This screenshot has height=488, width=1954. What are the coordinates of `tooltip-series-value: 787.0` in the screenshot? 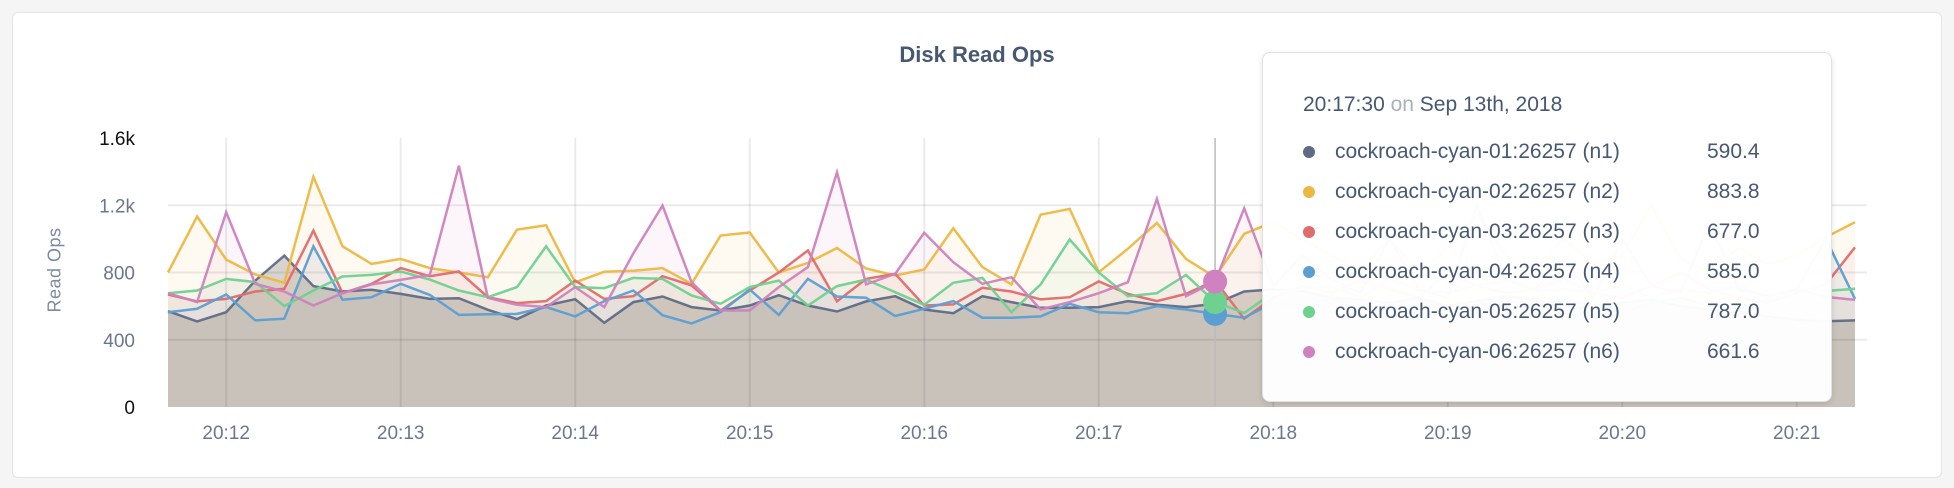 It's located at (1733, 311).